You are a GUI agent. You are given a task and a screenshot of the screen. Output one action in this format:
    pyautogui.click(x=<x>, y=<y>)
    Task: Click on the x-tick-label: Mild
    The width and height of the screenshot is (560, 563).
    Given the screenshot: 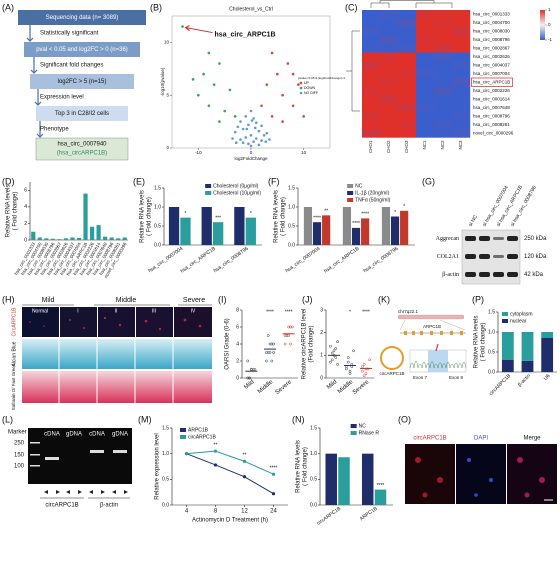 What is the action you would take?
    pyautogui.click(x=332, y=385)
    